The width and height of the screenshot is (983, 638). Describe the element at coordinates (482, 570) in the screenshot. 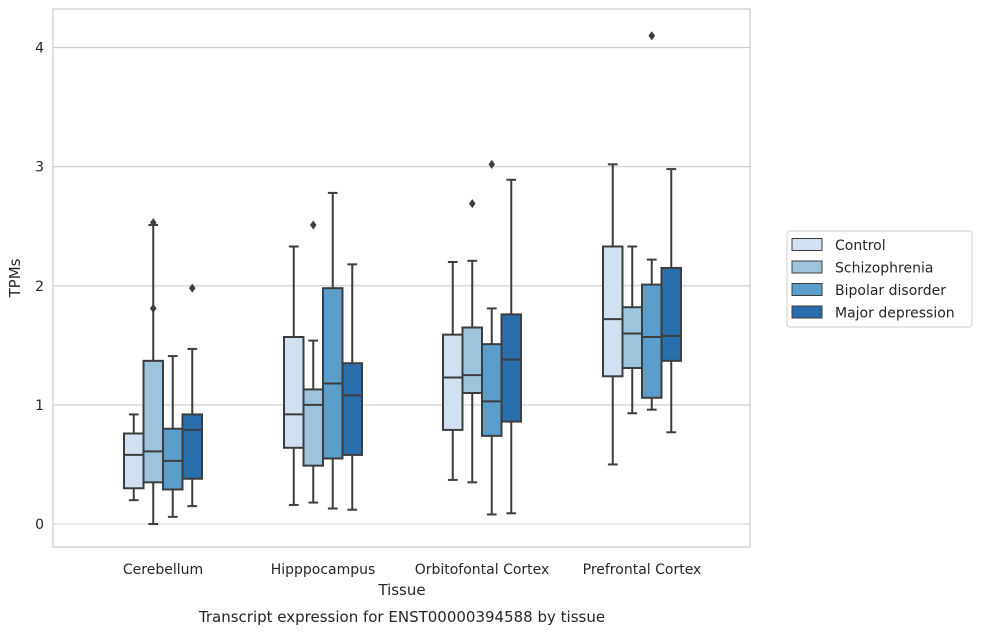

I see `x-tick-label: Orbitofontal Cortex` at that location.